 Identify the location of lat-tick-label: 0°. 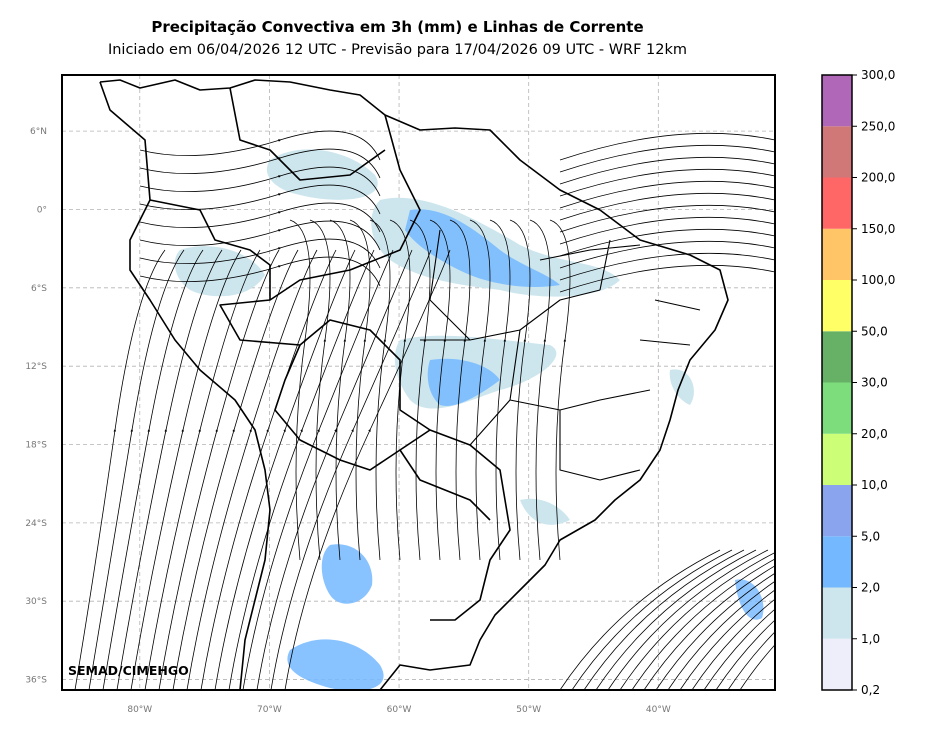
(42, 210).